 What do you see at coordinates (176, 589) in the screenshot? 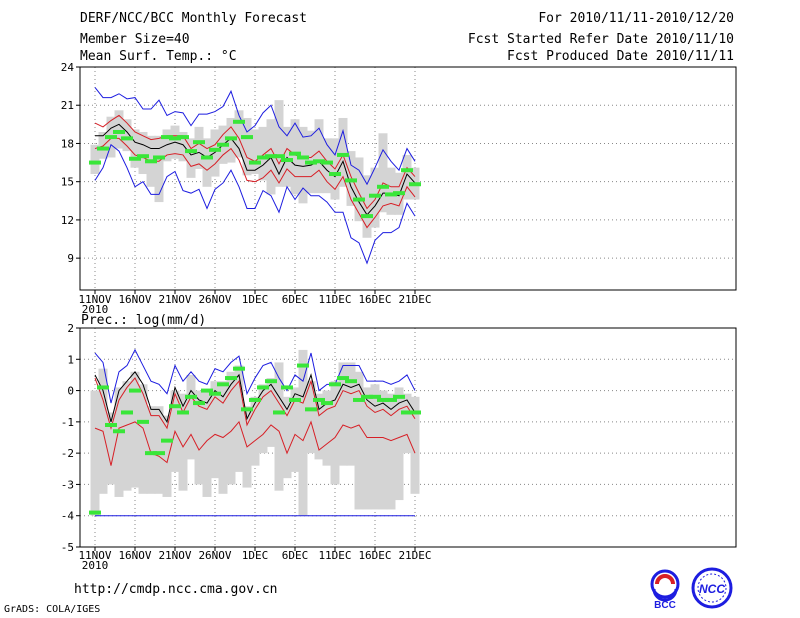
I see `source-url: http://cmdp.ncc.cma.gov.cn` at bounding box center [176, 589].